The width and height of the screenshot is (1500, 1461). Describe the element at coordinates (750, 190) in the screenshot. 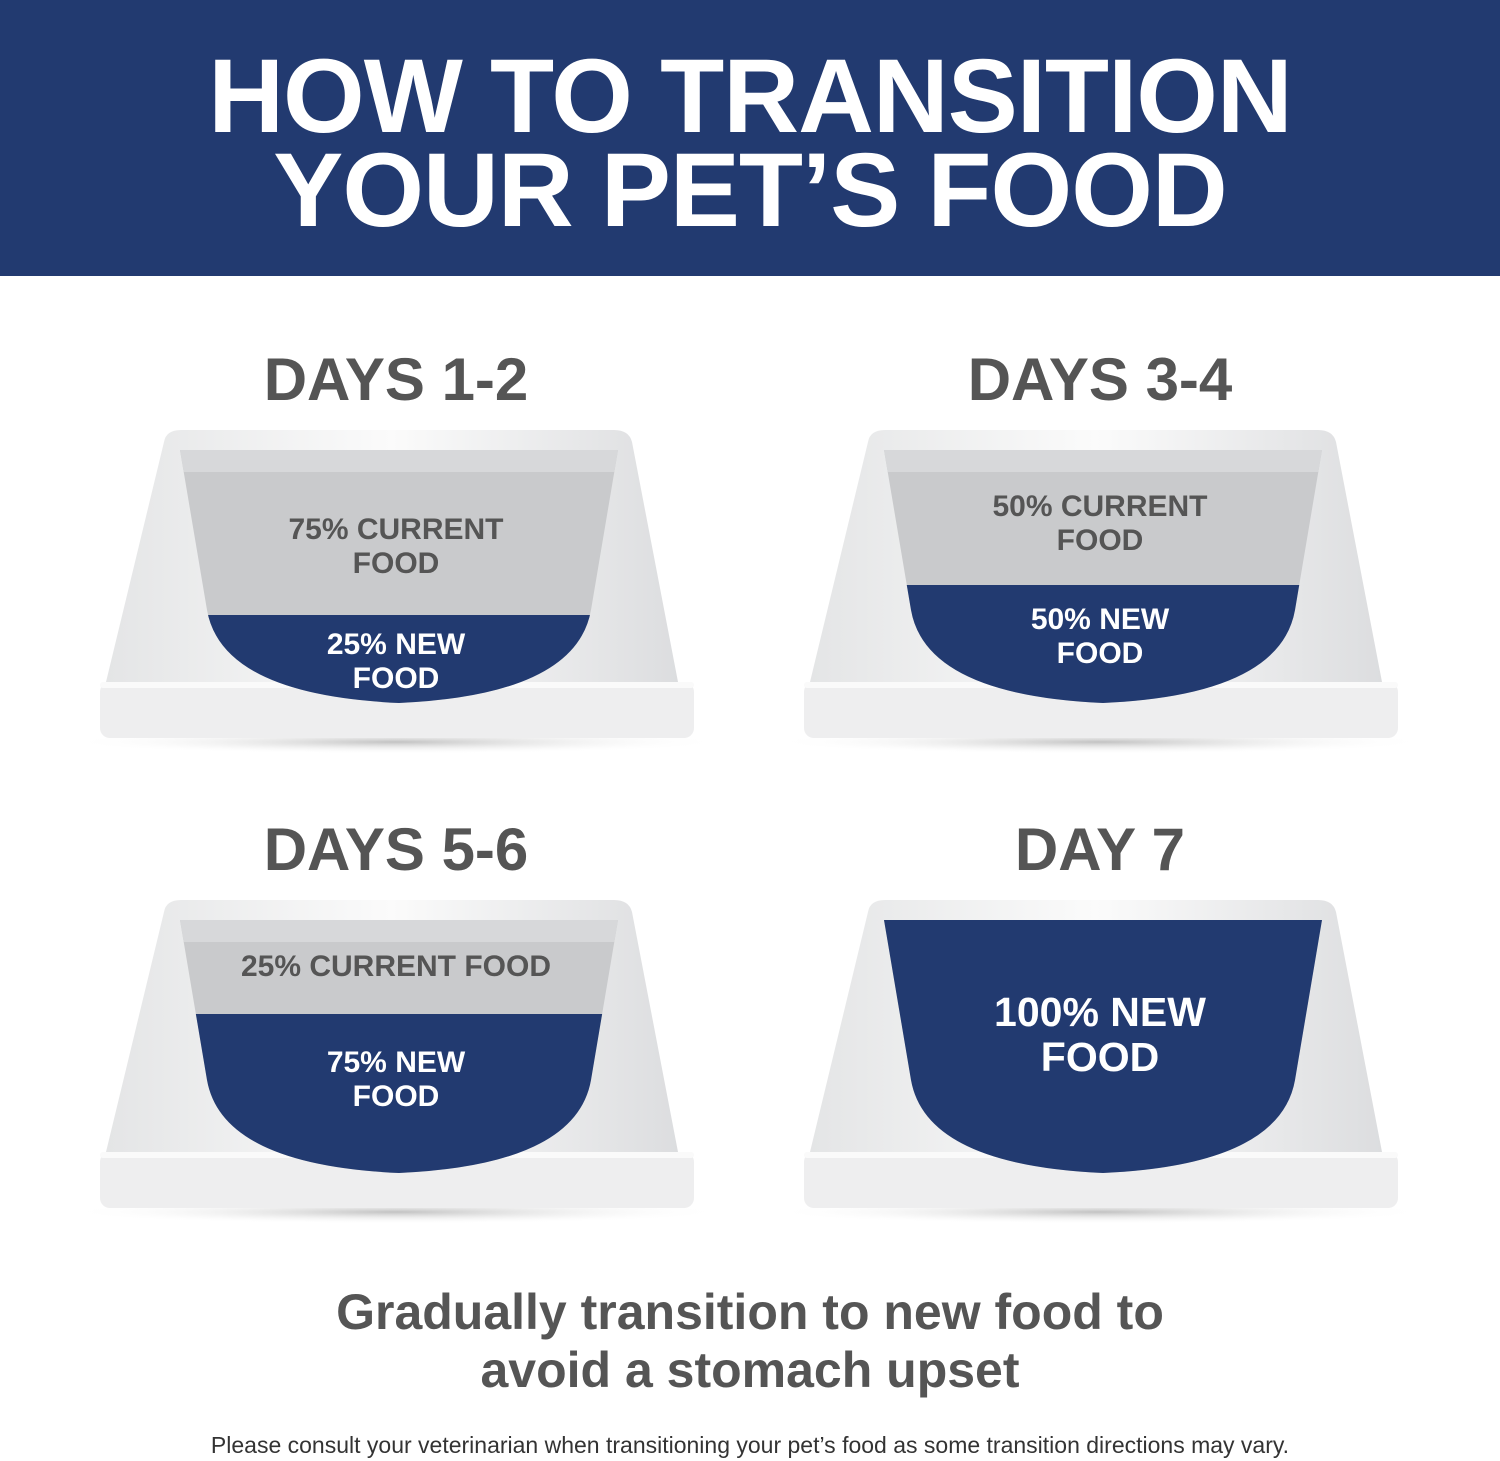

I see `headline-line-2: YOUR PET’S FOOD` at that location.